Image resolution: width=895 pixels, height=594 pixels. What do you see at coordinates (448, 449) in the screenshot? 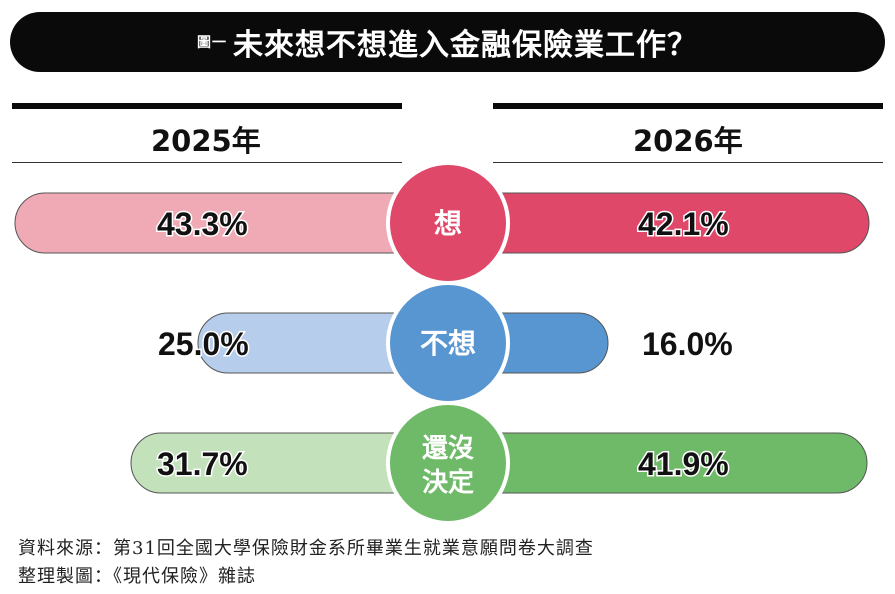
I see `category-label-2-line1: 還沒` at bounding box center [448, 449].